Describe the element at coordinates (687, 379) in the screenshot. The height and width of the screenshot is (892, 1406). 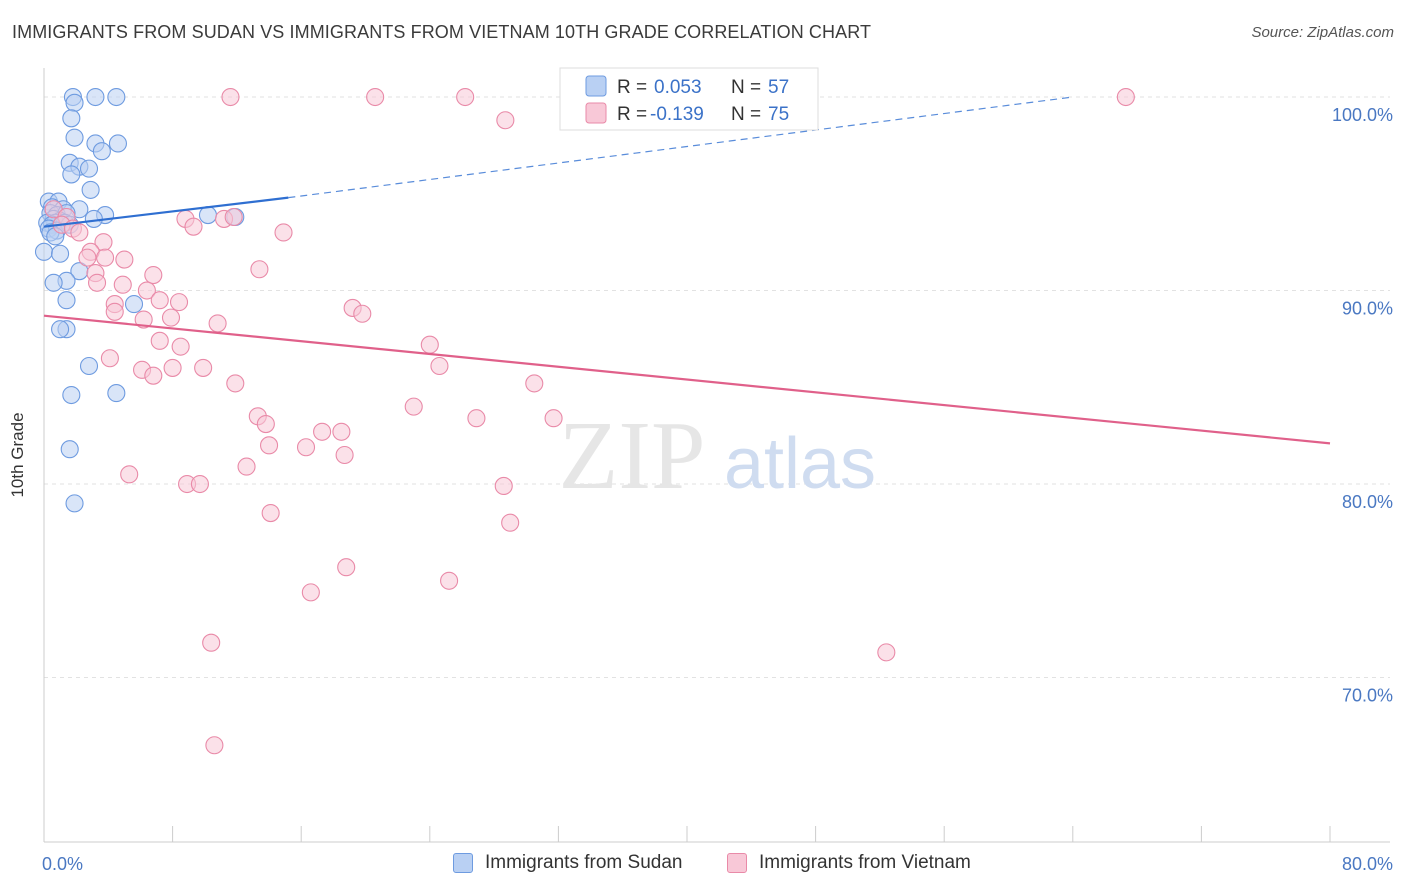
I see `trend-line-vietnam` at that location.